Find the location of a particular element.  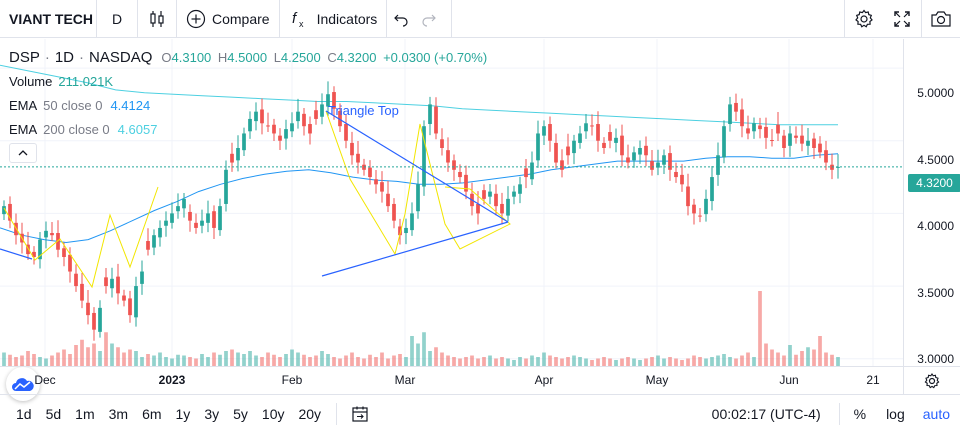

settings-button is located at coordinates (864, 19).